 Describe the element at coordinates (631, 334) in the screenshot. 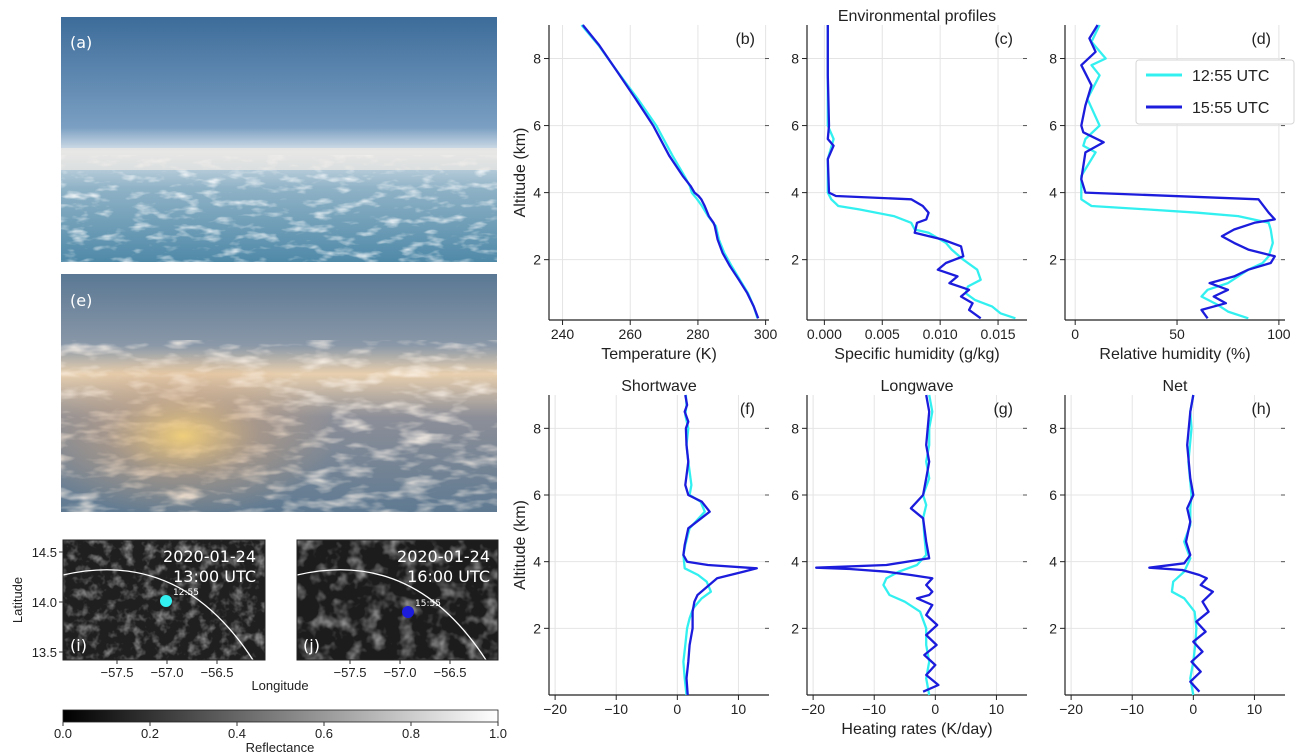

I see `x-tick-label: 260` at that location.